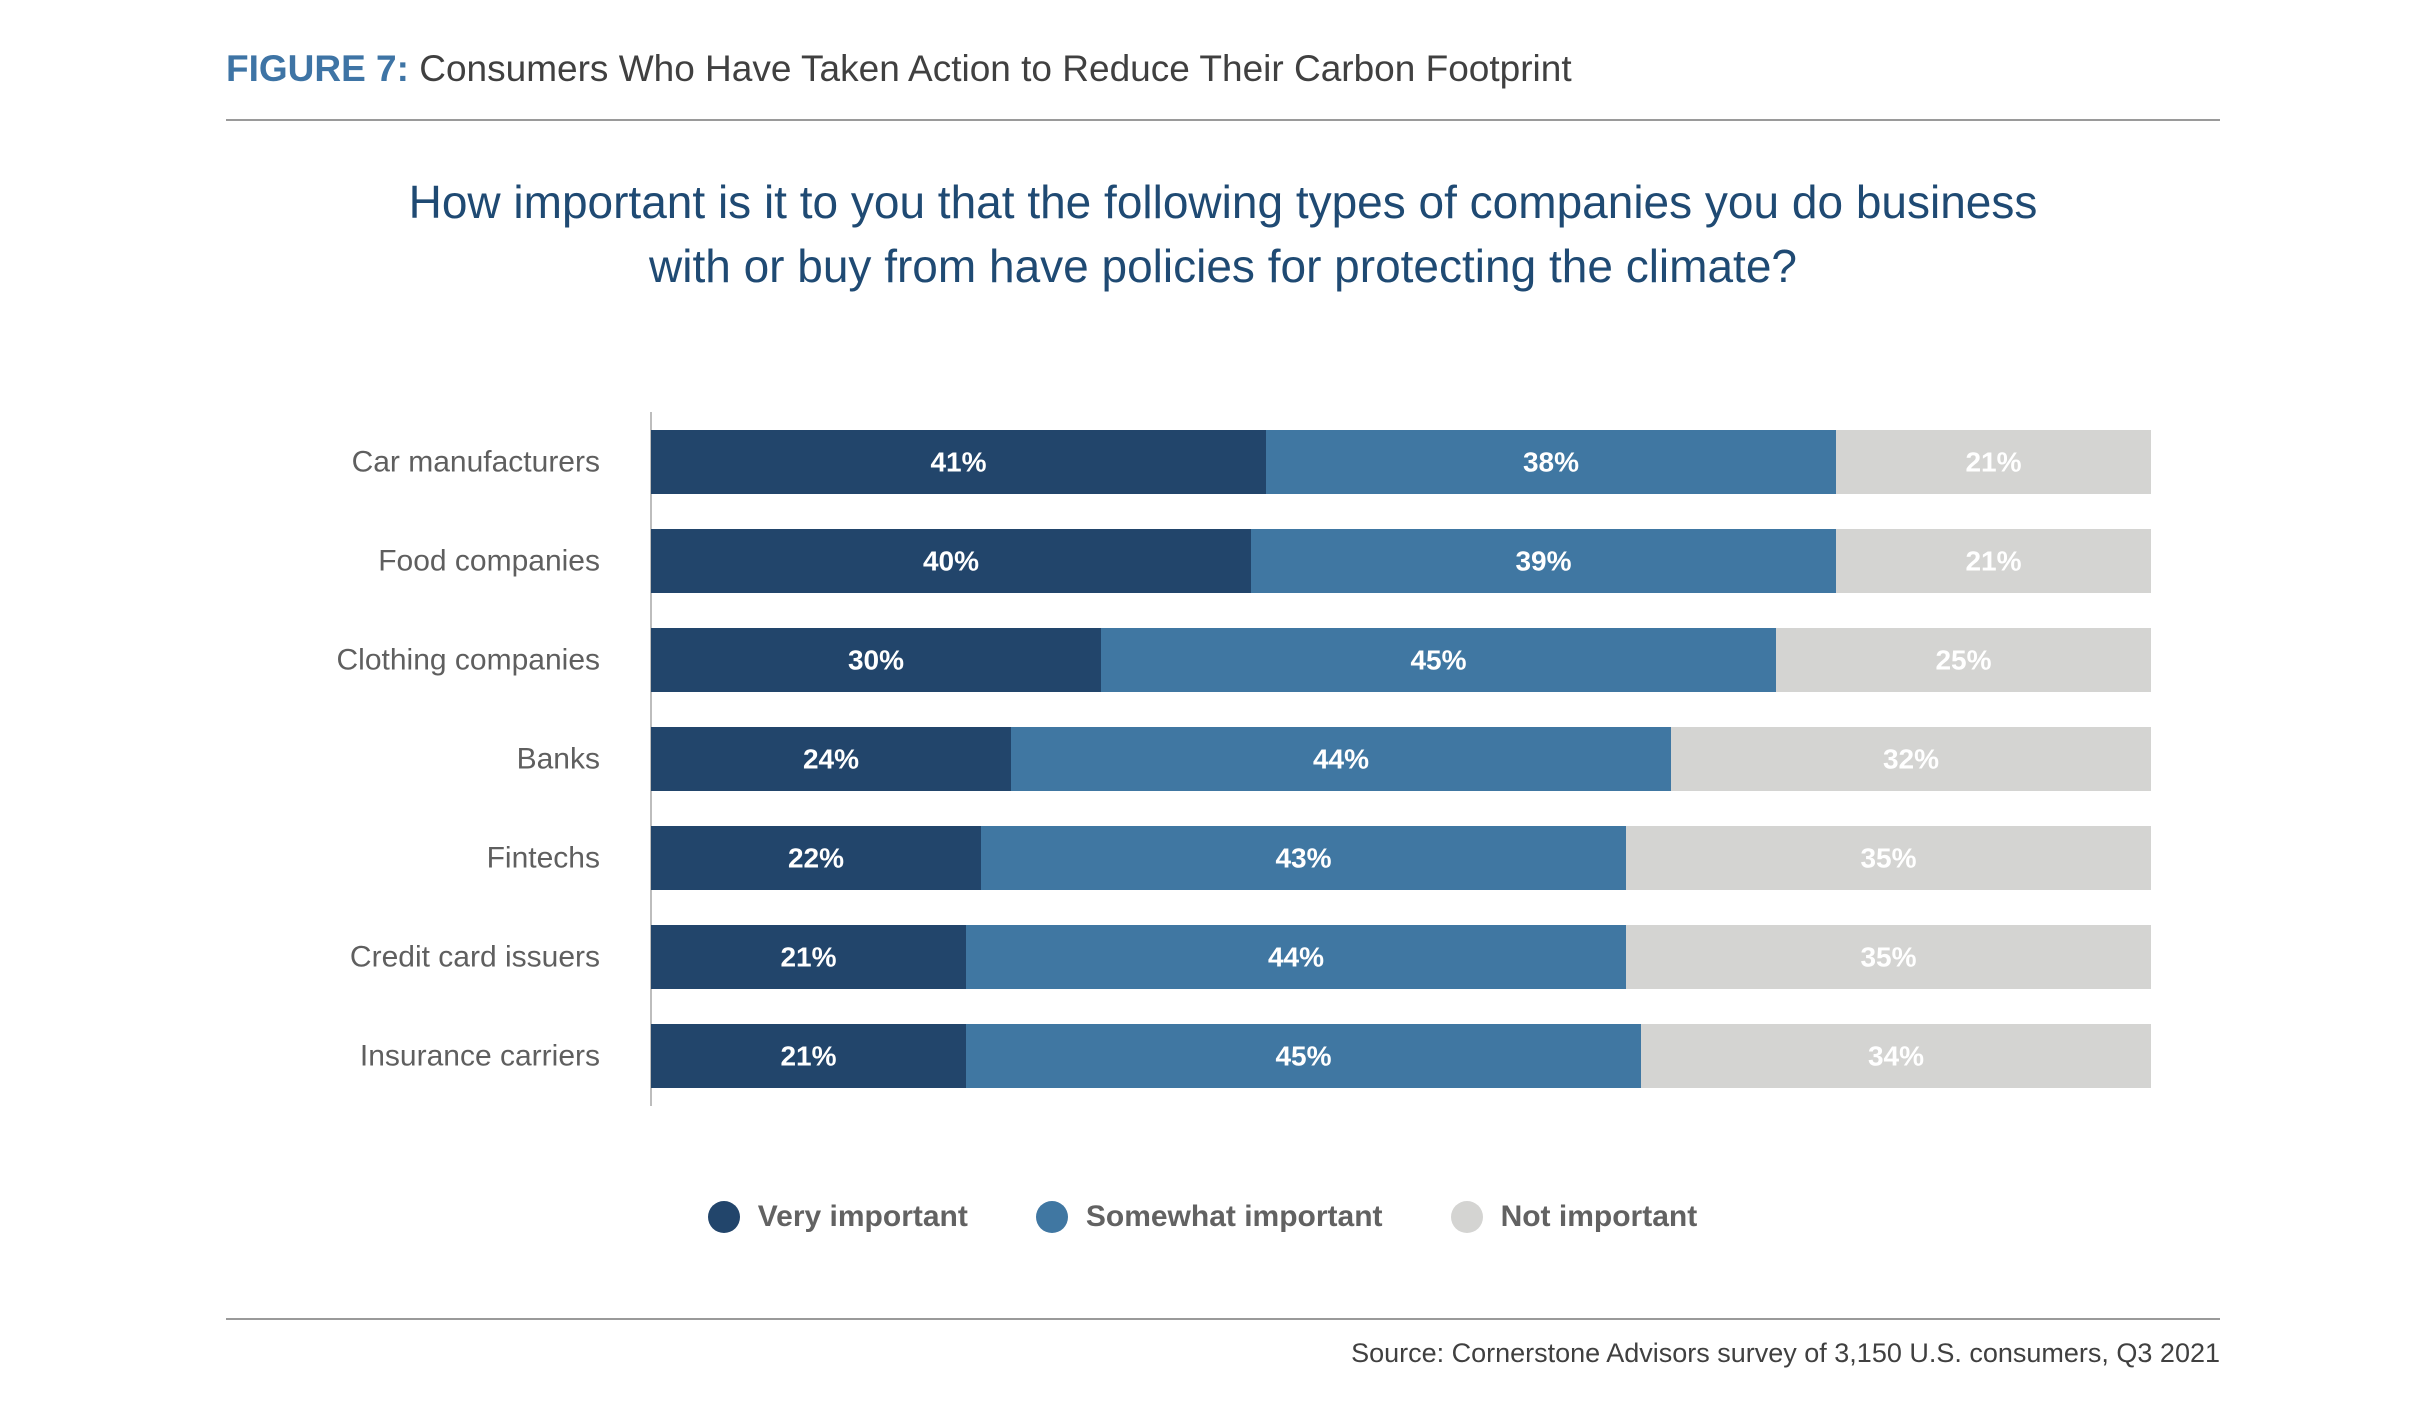  I want to click on value-label-not-important-credit-card-issuers: 35%, so click(1888, 957).